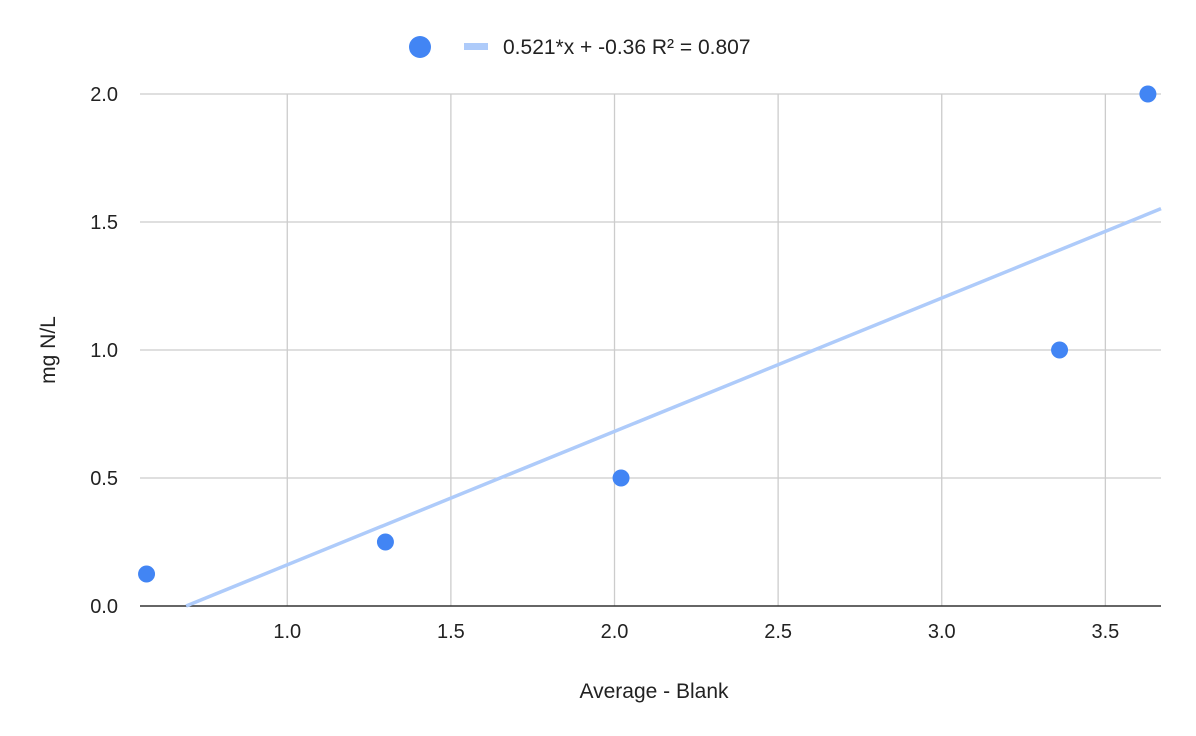  What do you see at coordinates (420, 47) in the screenshot?
I see `legend-series-marker` at bounding box center [420, 47].